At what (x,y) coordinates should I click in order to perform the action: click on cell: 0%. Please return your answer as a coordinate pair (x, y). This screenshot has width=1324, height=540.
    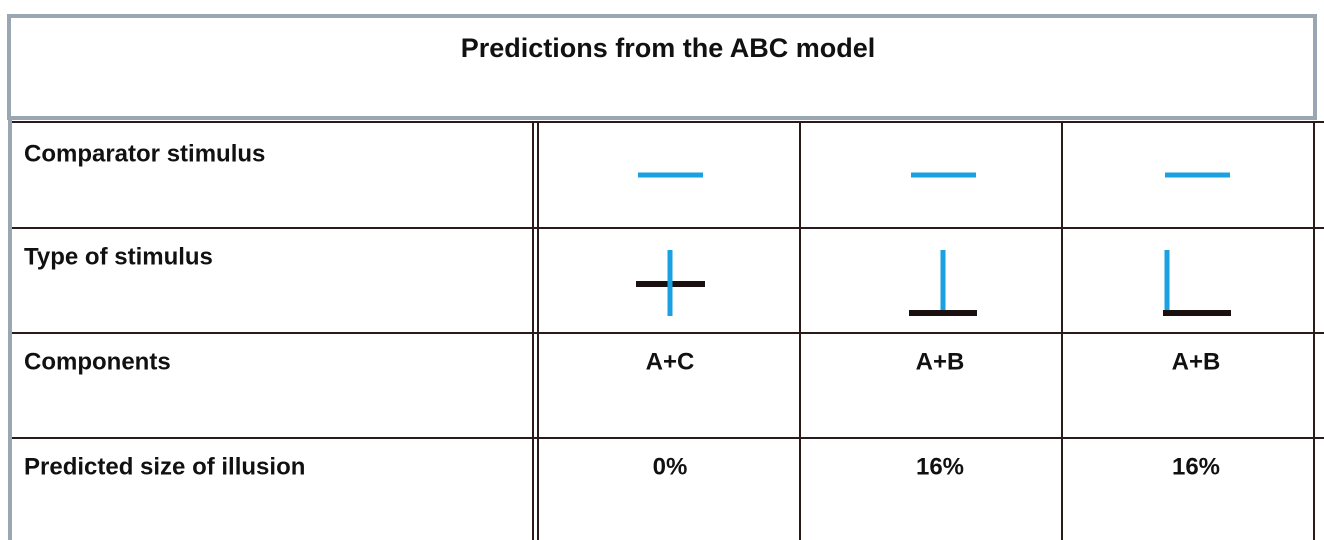
    Looking at the image, I should click on (670, 466).